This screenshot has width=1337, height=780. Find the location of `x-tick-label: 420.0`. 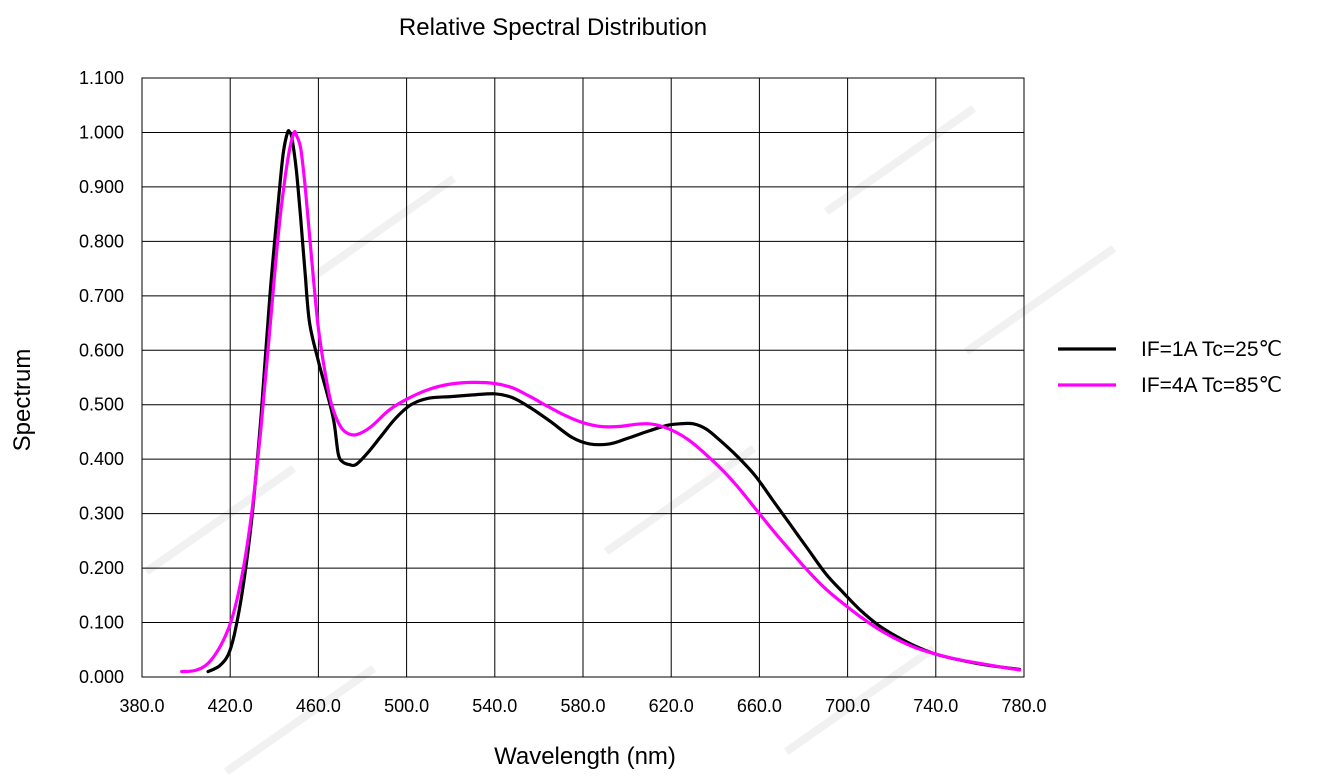

x-tick-label: 420.0 is located at coordinates (230, 706).